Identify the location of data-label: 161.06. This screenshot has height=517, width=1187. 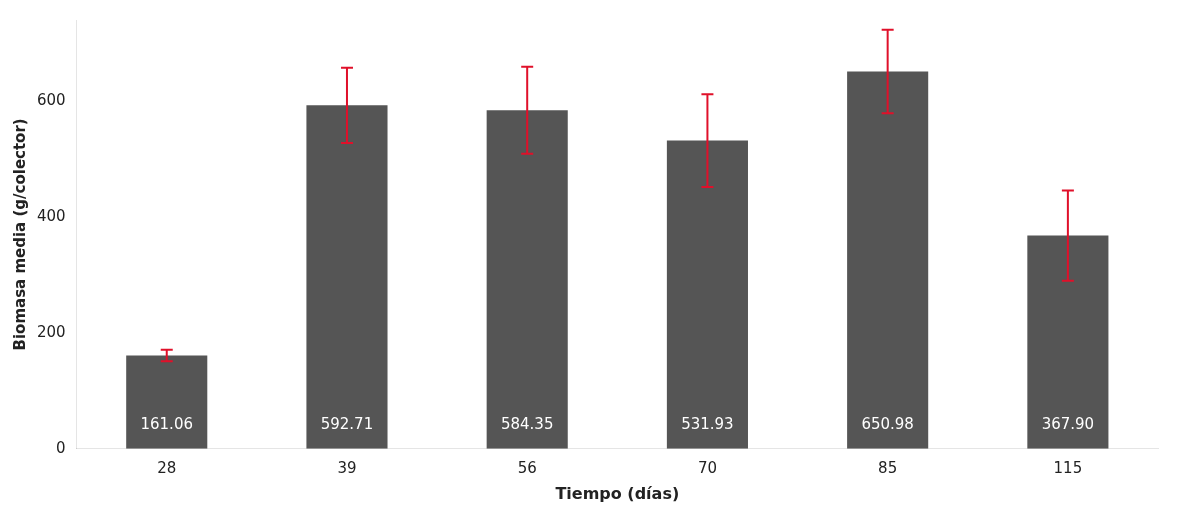
(166, 423).